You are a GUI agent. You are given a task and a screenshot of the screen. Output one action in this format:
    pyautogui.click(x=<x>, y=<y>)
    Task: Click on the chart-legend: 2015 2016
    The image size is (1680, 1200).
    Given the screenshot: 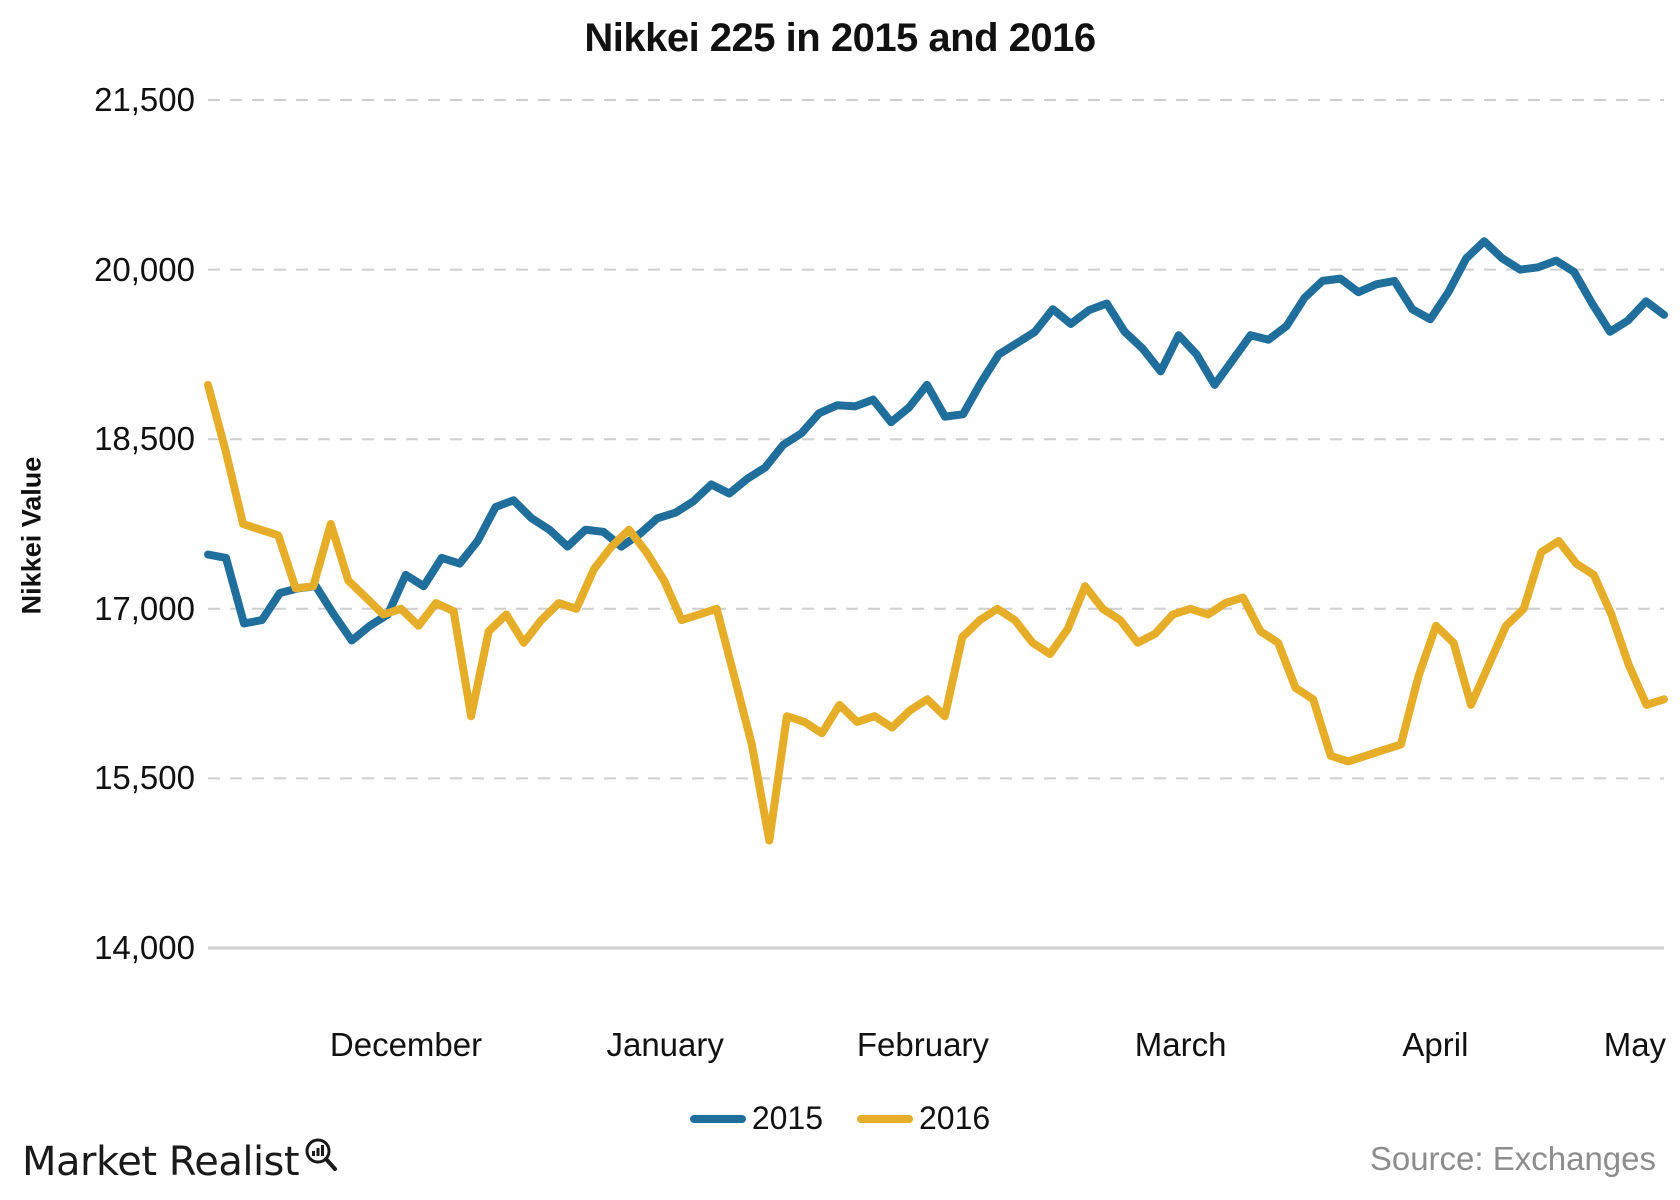 What is the action you would take?
    pyautogui.click(x=840, y=1118)
    